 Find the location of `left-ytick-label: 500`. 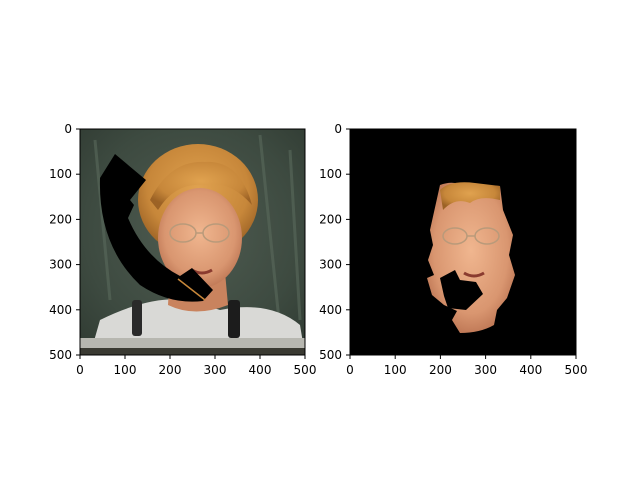

left-ytick-label: 500 is located at coordinates (60, 355).